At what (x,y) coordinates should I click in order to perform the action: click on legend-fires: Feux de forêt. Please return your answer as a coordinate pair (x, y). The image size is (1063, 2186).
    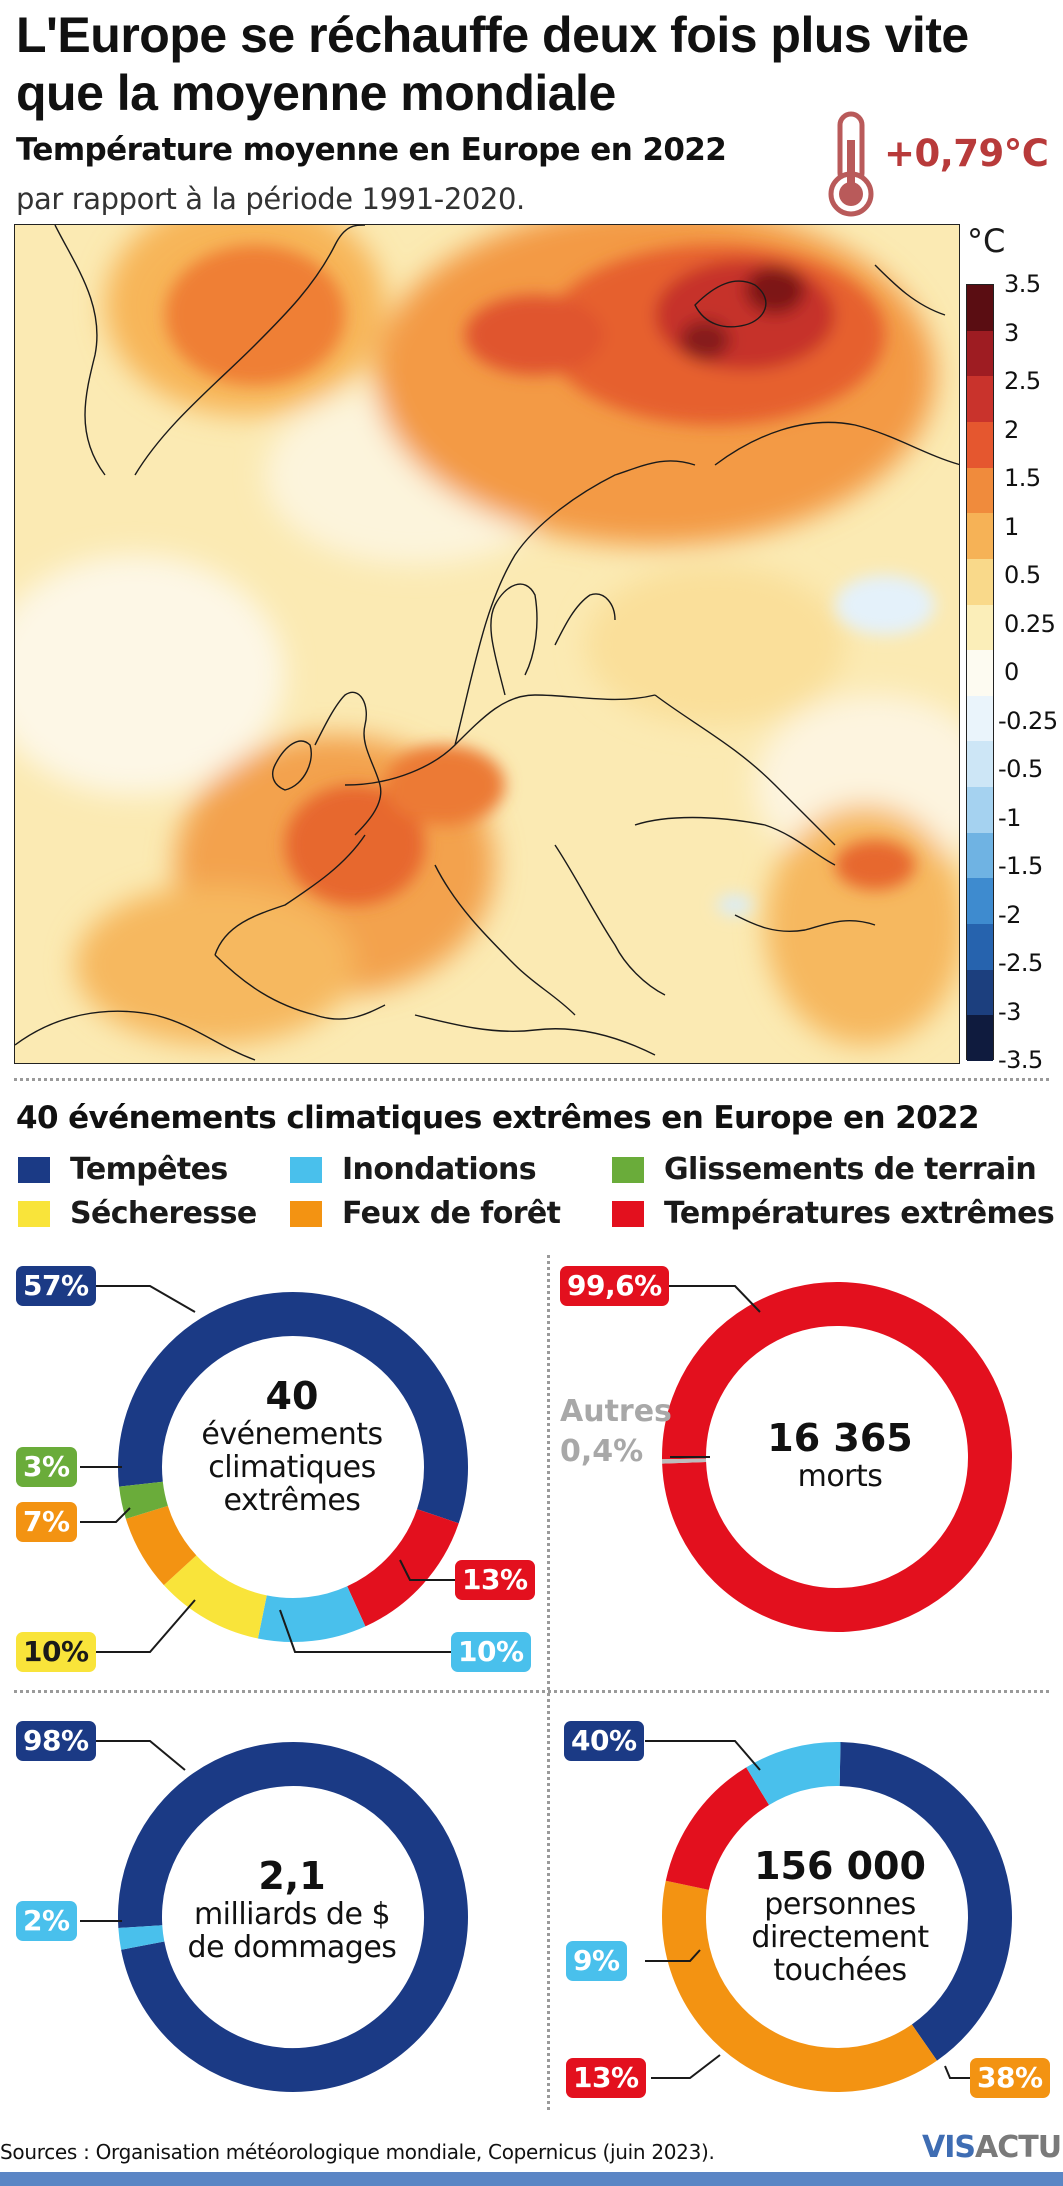
    Looking at the image, I should click on (425, 1213).